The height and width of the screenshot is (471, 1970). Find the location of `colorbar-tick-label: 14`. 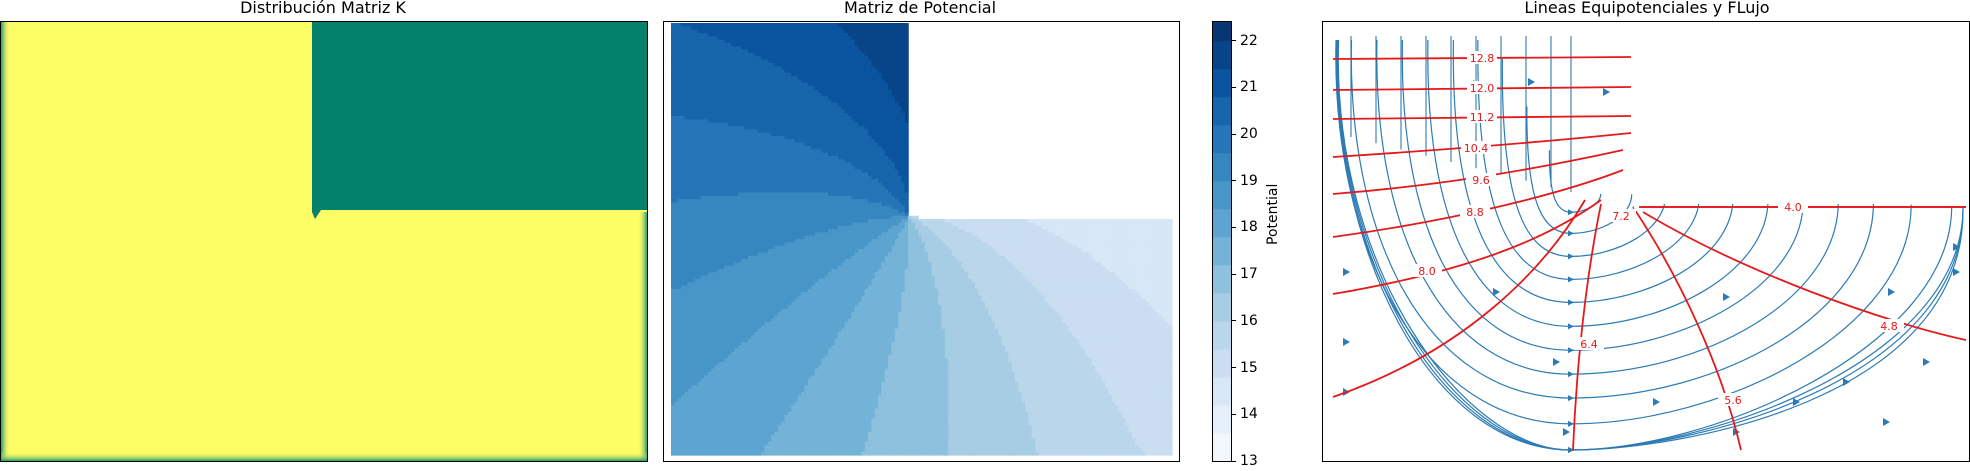

colorbar-tick-label: 14 is located at coordinates (1249, 414).